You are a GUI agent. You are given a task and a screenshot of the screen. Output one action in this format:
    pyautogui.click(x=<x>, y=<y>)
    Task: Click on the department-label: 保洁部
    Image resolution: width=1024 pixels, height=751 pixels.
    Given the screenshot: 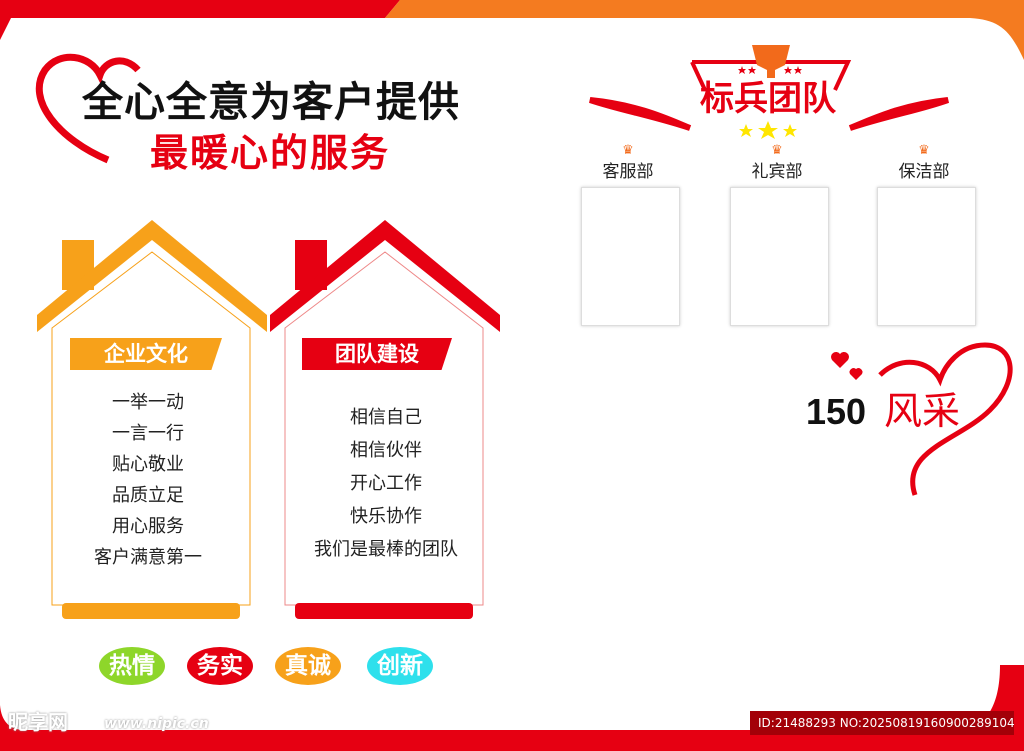 What is the action you would take?
    pyautogui.click(x=924, y=172)
    